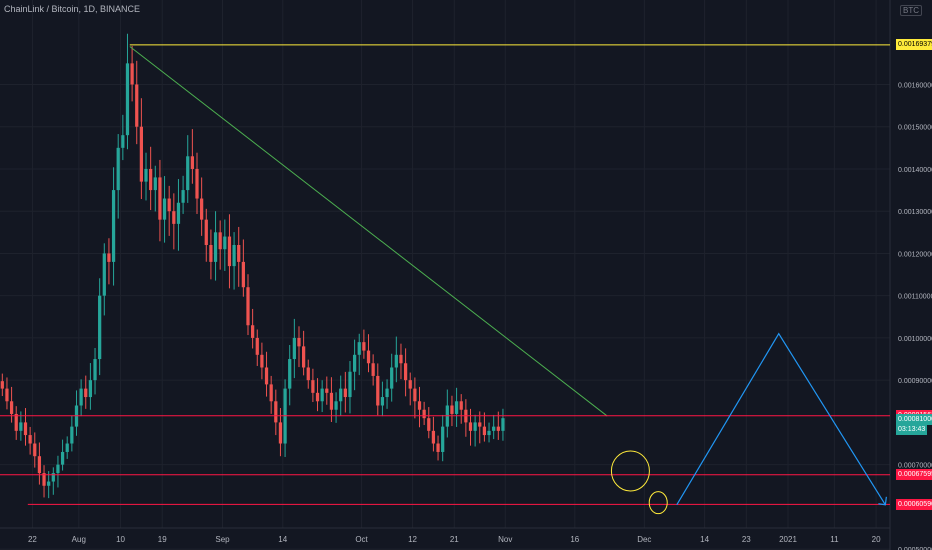 This screenshot has width=932, height=550. I want to click on time-tick-label: Aug, so click(79, 539).